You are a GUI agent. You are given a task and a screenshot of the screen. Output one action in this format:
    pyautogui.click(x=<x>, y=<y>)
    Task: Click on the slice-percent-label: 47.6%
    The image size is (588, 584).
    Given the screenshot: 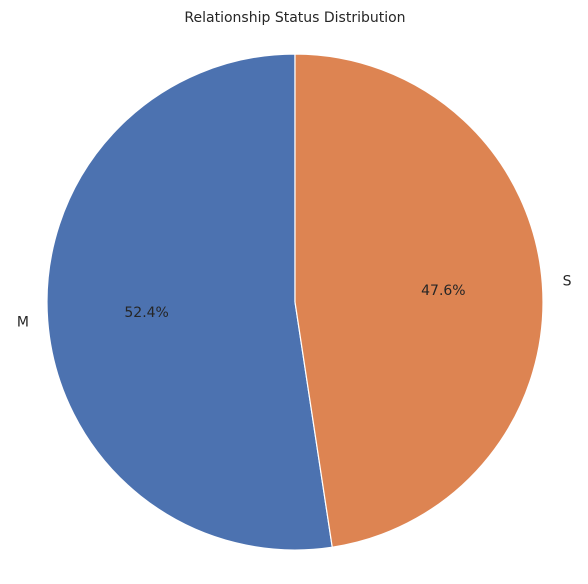 What is the action you would take?
    pyautogui.click(x=443, y=291)
    